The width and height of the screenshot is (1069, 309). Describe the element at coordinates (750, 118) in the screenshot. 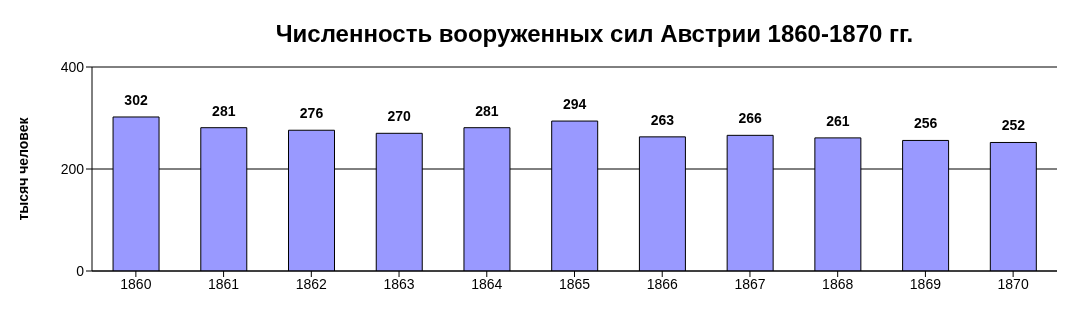

I see `data-label: 266` at that location.